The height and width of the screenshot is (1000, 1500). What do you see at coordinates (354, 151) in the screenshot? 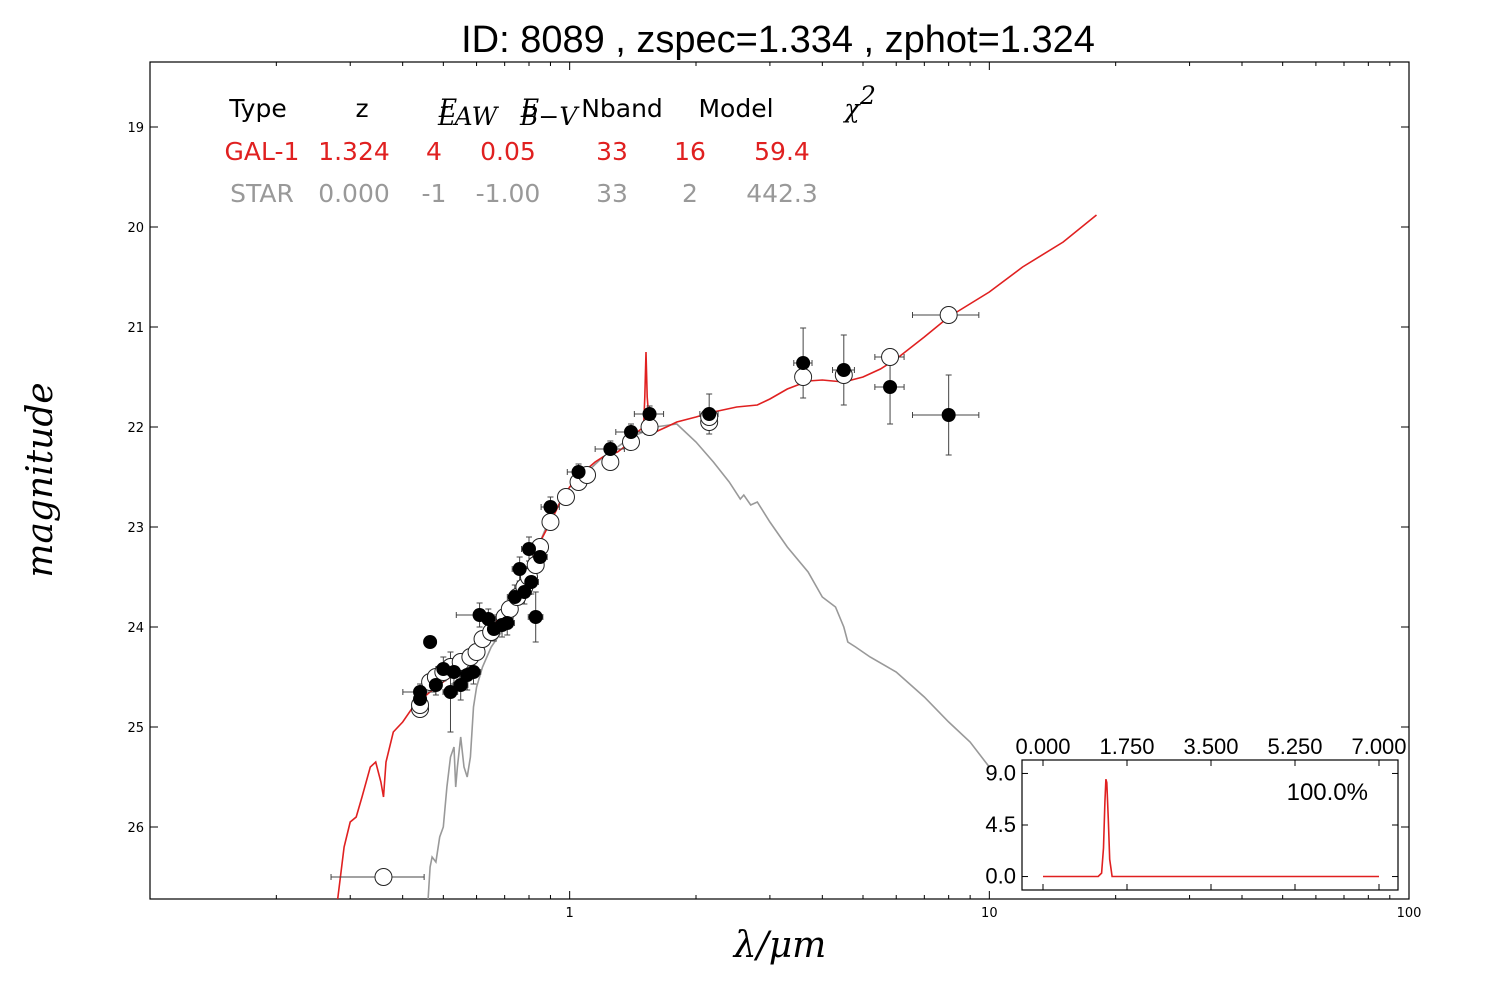
I see `fit-cell: 1.324` at bounding box center [354, 151].